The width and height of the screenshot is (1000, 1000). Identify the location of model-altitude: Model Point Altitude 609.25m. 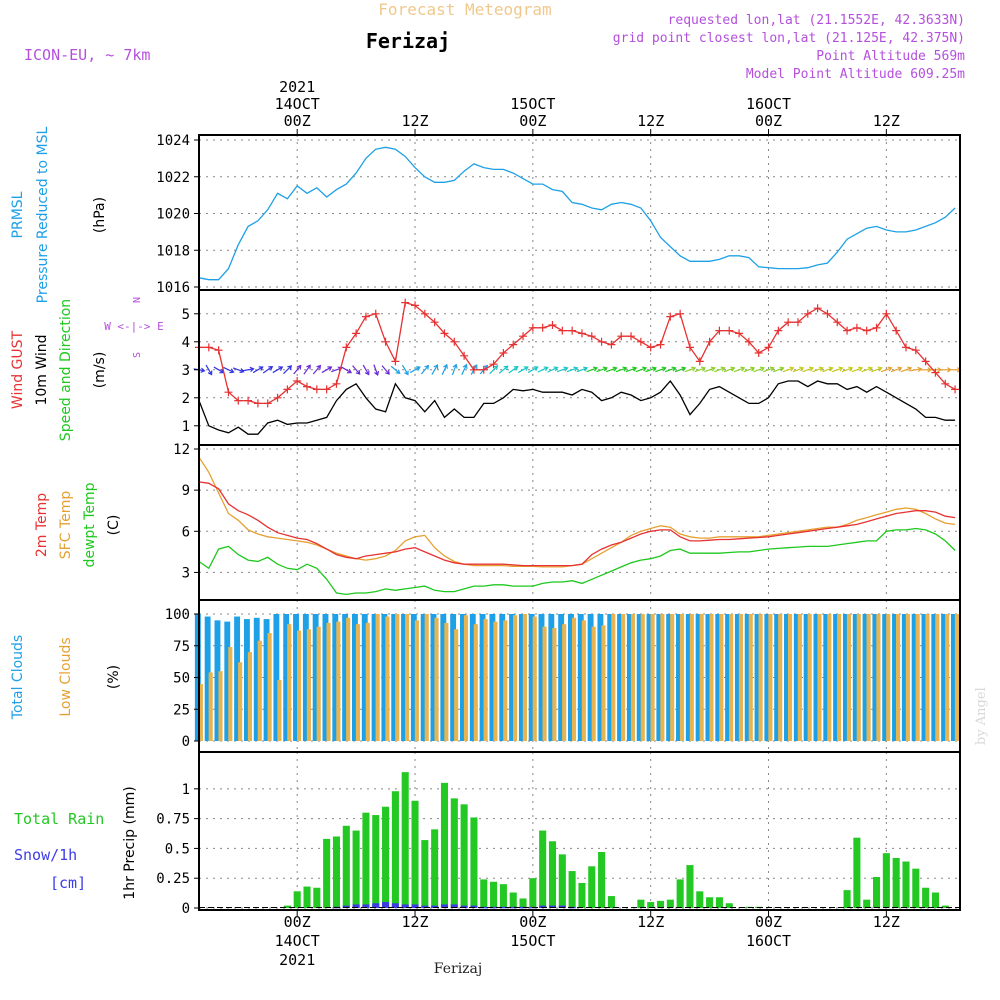
(855, 74).